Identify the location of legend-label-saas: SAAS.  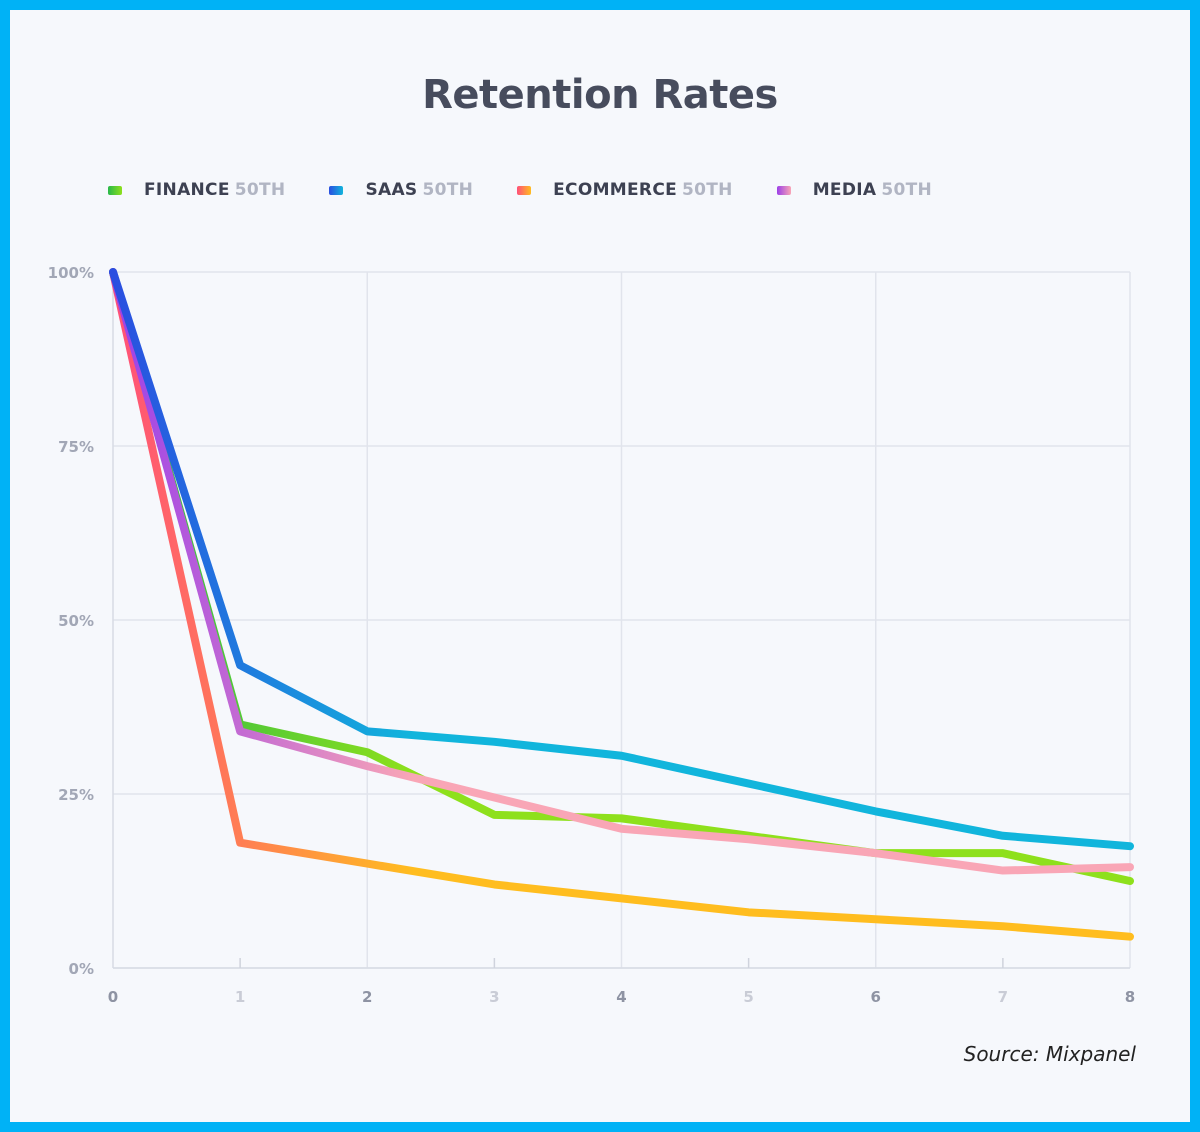
(391, 190).